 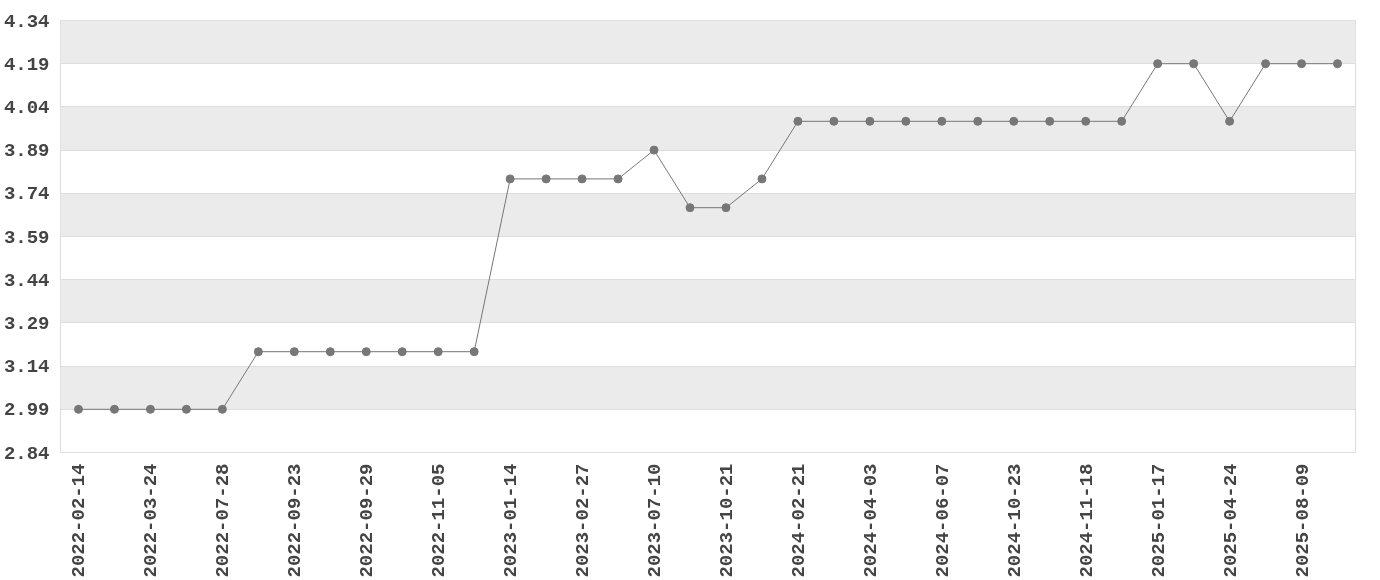 What do you see at coordinates (1302, 520) in the screenshot?
I see `x-tick-label: 2025-08-09` at bounding box center [1302, 520].